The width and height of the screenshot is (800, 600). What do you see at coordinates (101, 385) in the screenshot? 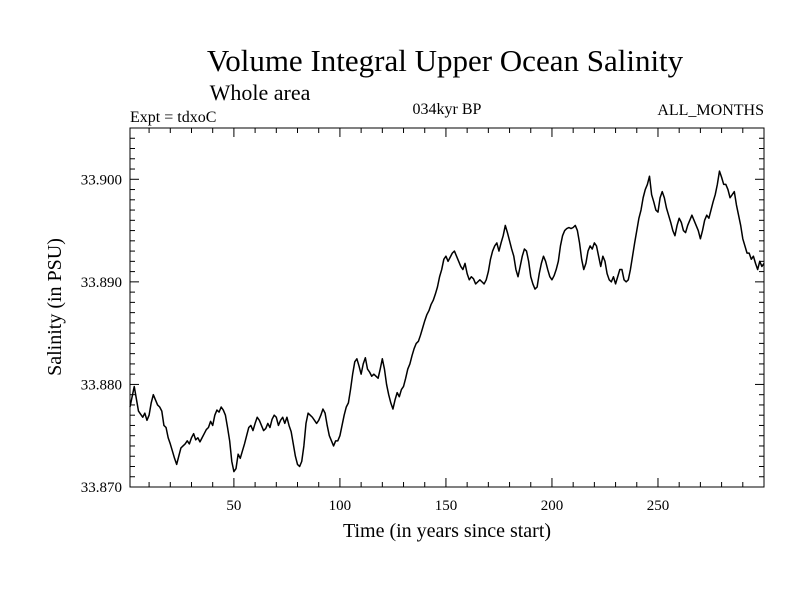
I see `y-tick-label: 33.880` at bounding box center [101, 385].